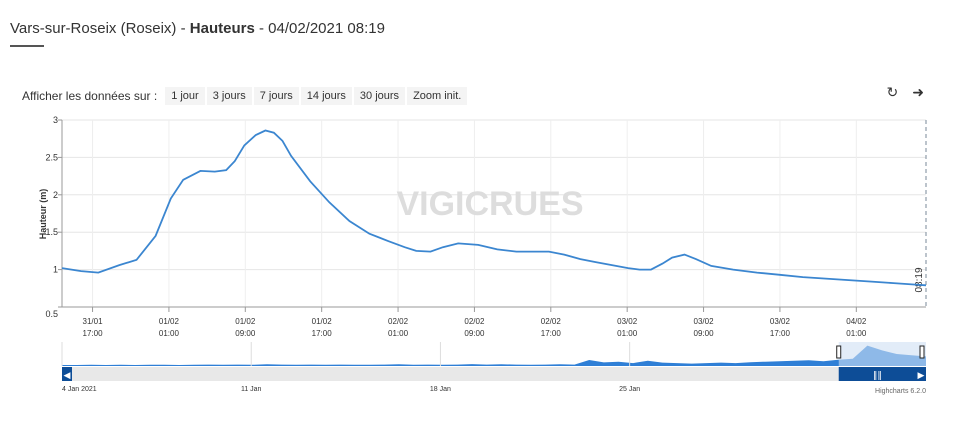 The image size is (964, 440). I want to click on y-axis-title: Hauteur (m), so click(43, 214).